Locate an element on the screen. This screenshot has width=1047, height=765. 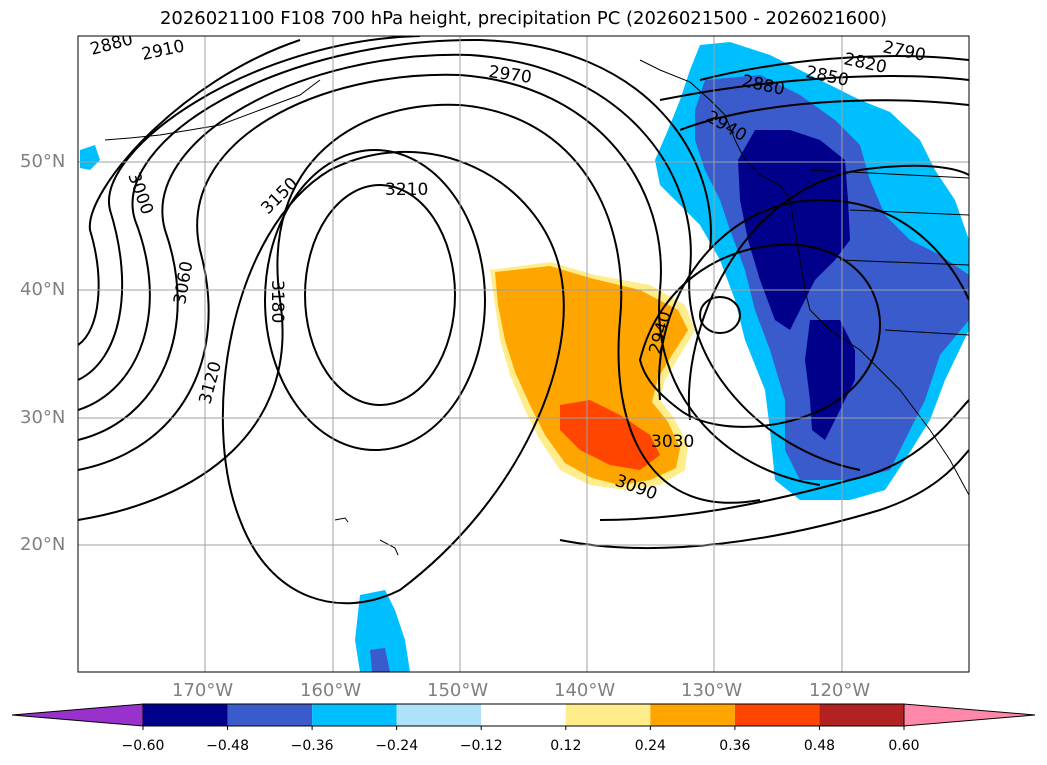
lon-label-170w: 170°W is located at coordinates (203, 690).